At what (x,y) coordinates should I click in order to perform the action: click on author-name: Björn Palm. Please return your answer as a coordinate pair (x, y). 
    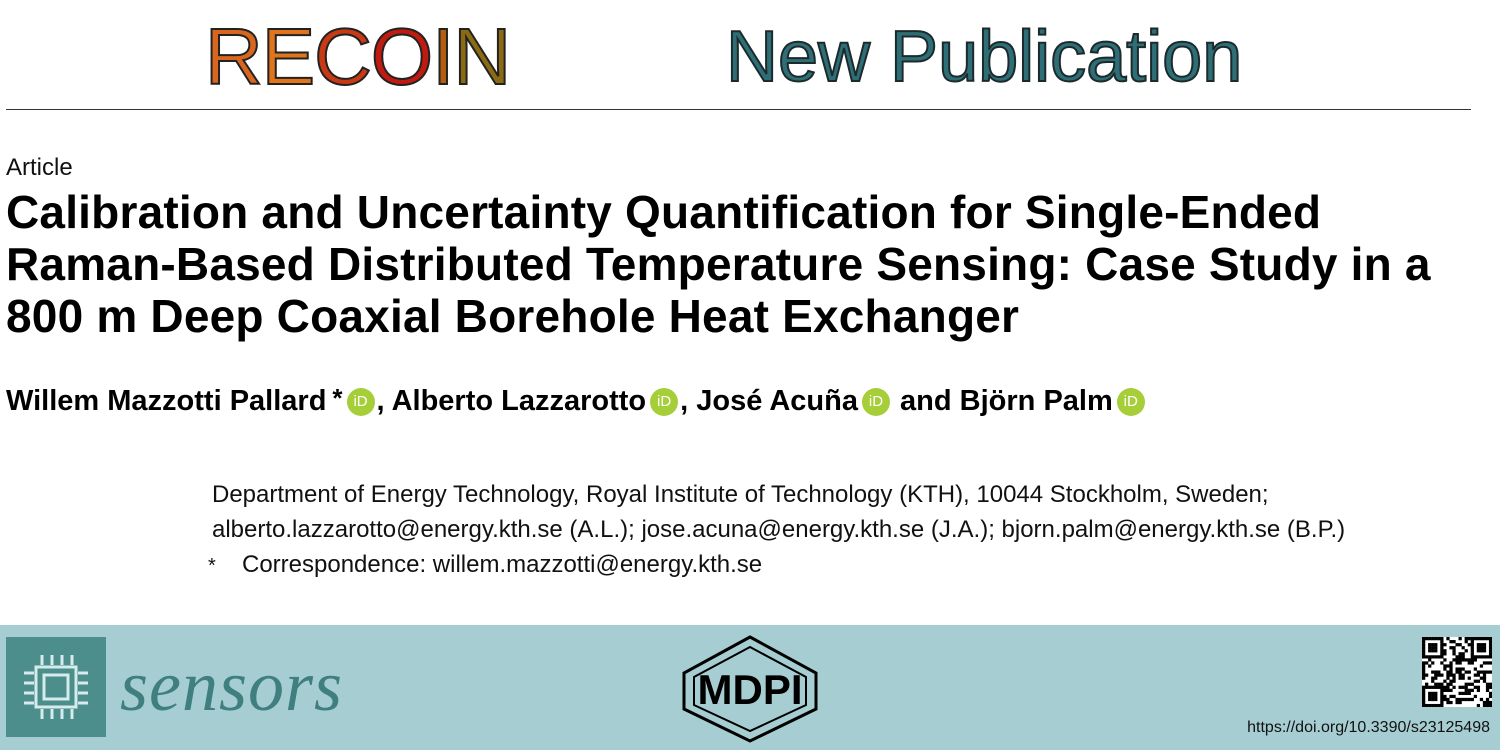
    Looking at the image, I should click on (1036, 401).